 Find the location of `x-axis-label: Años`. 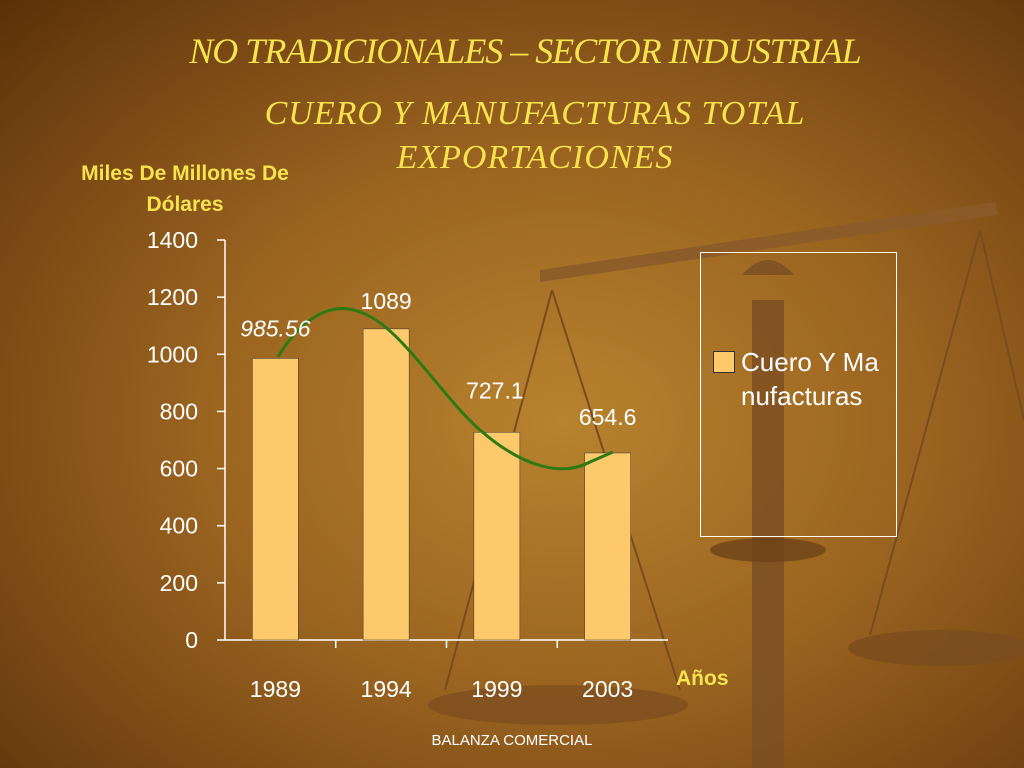

x-axis-label: Años is located at coordinates (702, 678).